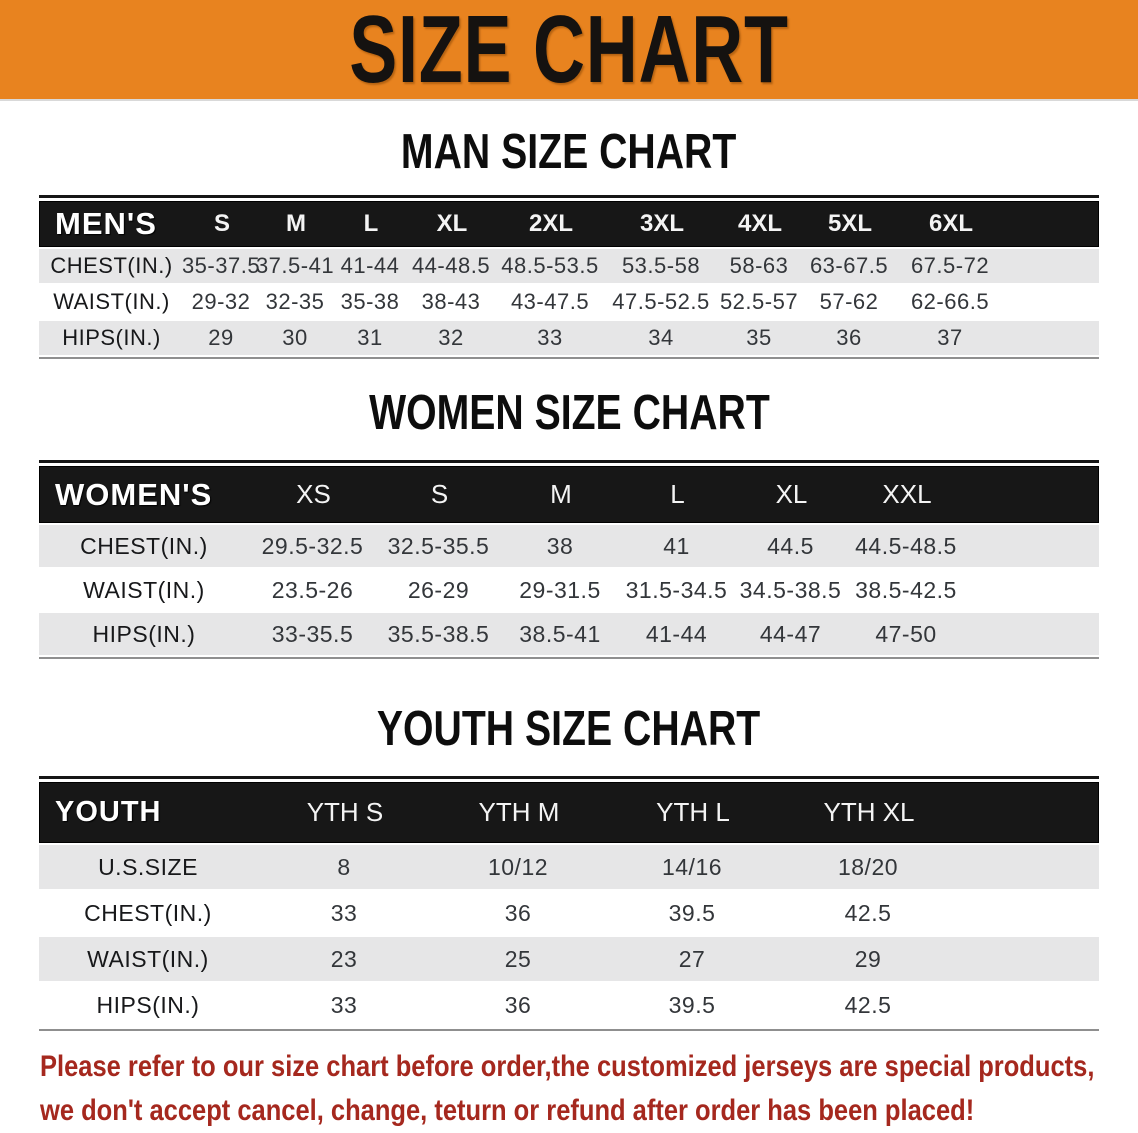  I want to click on heading-men: MAN SIZE CHART, so click(569, 152).